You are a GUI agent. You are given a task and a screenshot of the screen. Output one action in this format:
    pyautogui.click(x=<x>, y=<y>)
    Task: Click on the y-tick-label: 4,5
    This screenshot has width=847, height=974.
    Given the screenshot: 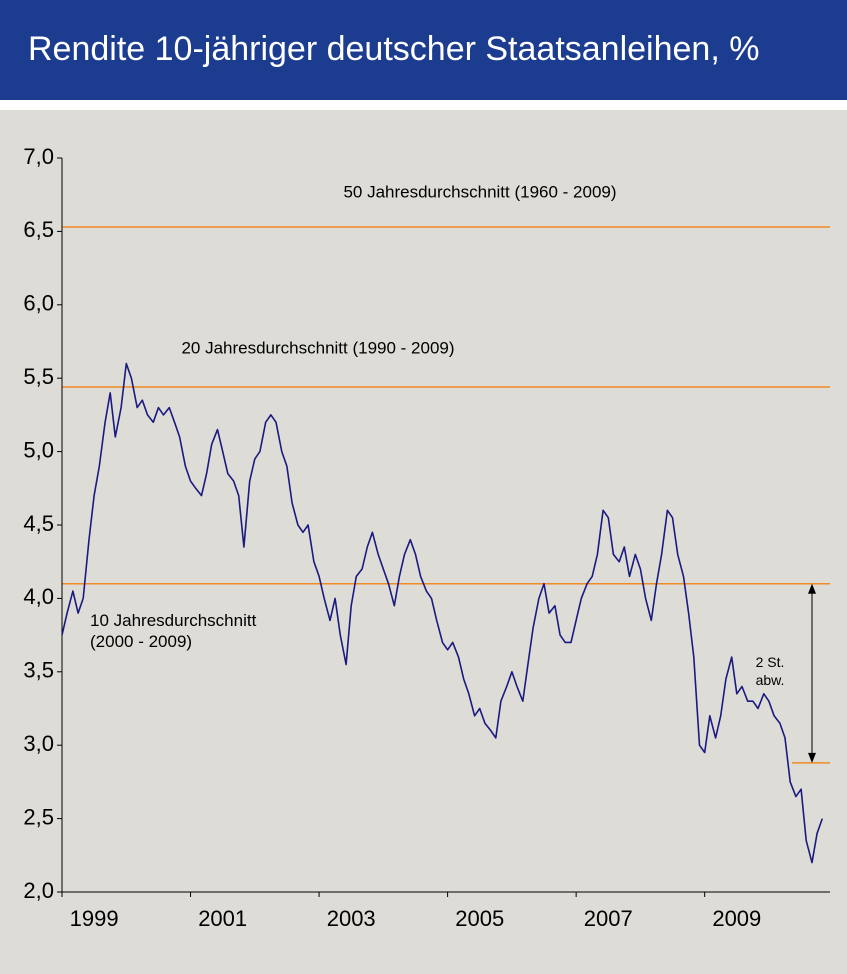 What is the action you would take?
    pyautogui.click(x=38, y=523)
    